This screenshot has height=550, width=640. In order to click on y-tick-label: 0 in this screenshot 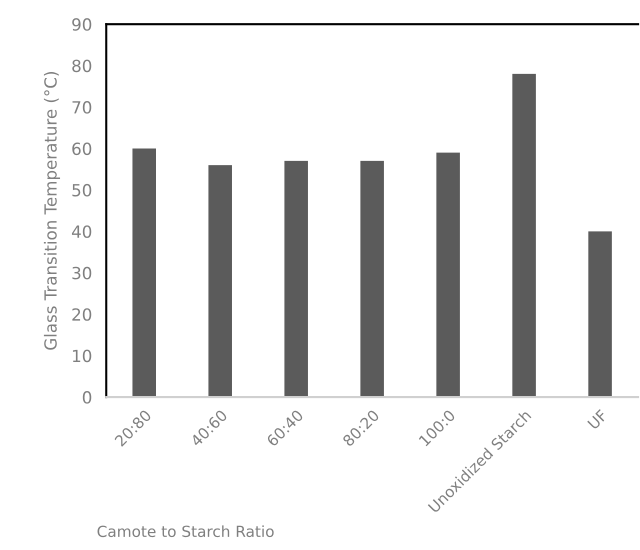, I will do `click(87, 397)`.